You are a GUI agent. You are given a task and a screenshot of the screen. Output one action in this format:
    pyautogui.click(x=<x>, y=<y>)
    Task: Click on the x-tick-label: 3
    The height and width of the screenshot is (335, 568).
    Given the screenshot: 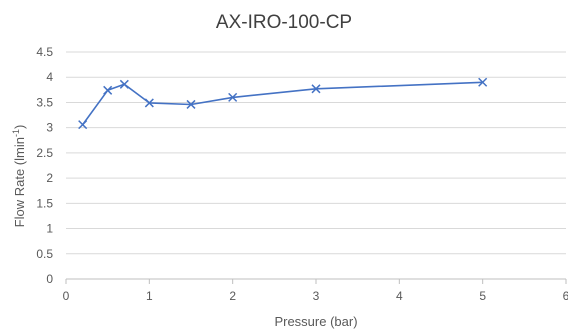 What is the action you would take?
    pyautogui.click(x=316, y=296)
    